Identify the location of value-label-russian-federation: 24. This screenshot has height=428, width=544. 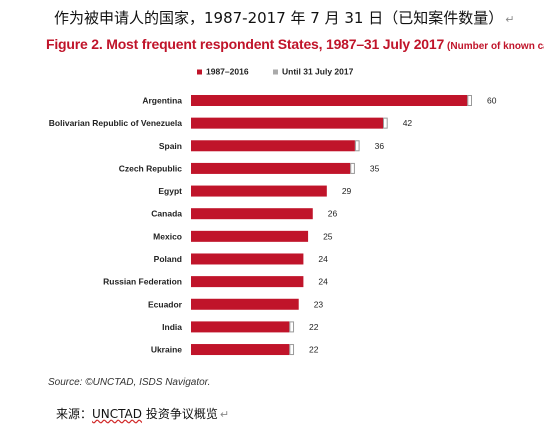
(323, 282).